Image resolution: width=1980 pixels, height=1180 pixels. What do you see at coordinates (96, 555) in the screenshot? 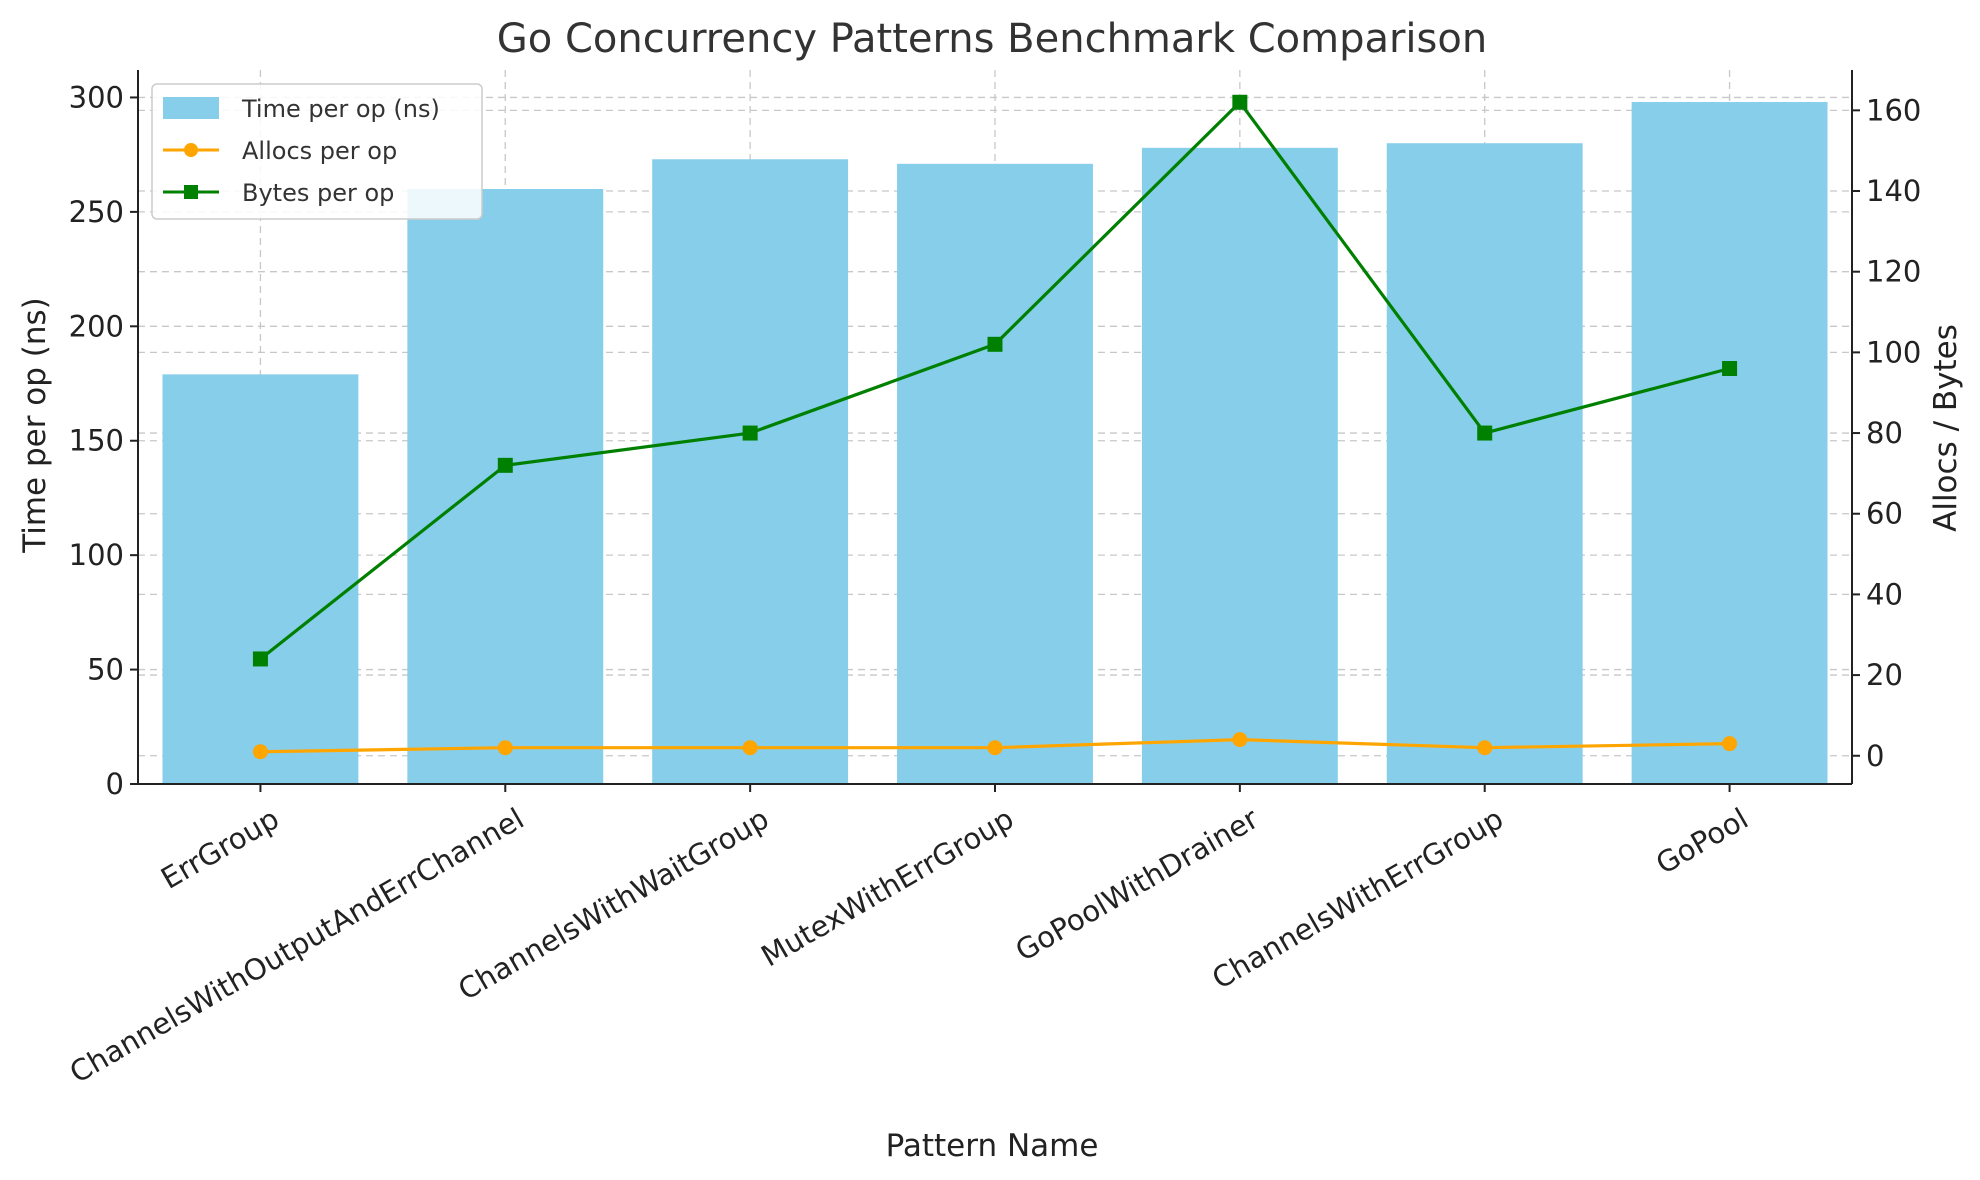
I see `y-tick-label: 100` at bounding box center [96, 555].